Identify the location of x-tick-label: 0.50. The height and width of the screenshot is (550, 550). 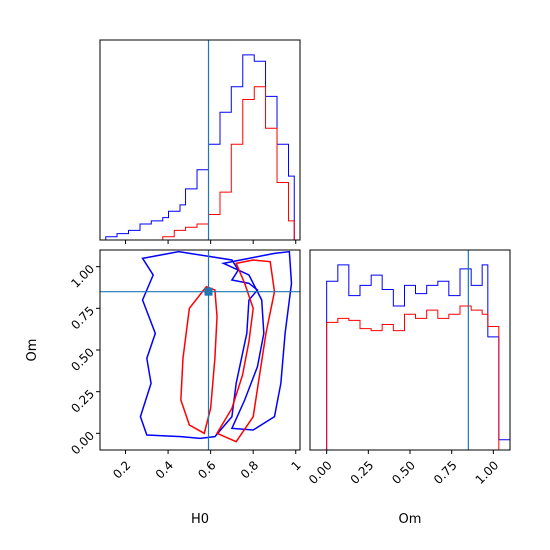
(403, 472).